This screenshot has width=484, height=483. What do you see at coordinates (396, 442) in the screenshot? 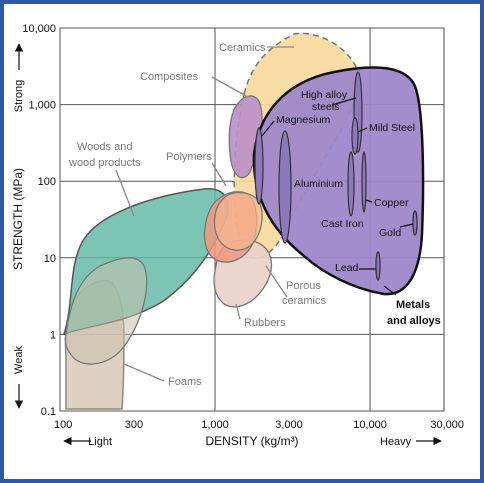
I see `x-hint-heavy: Heavy` at bounding box center [396, 442].